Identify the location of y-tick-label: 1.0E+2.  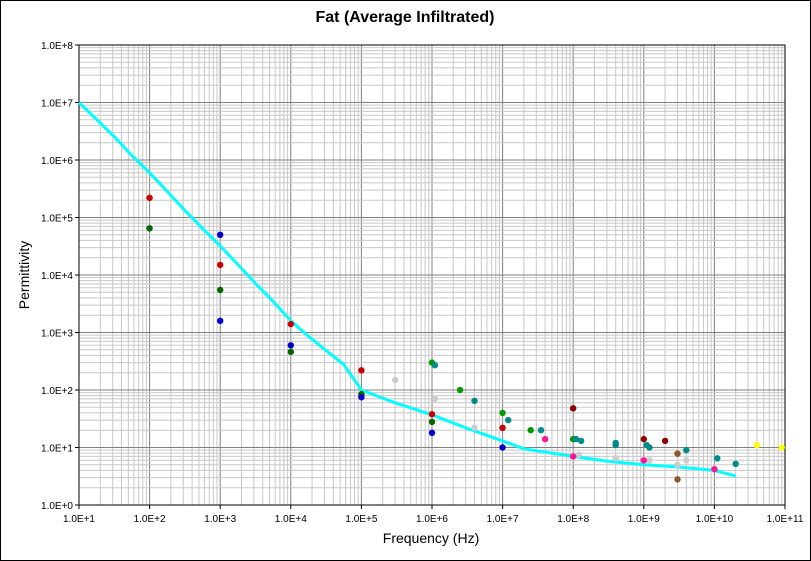
(57, 391).